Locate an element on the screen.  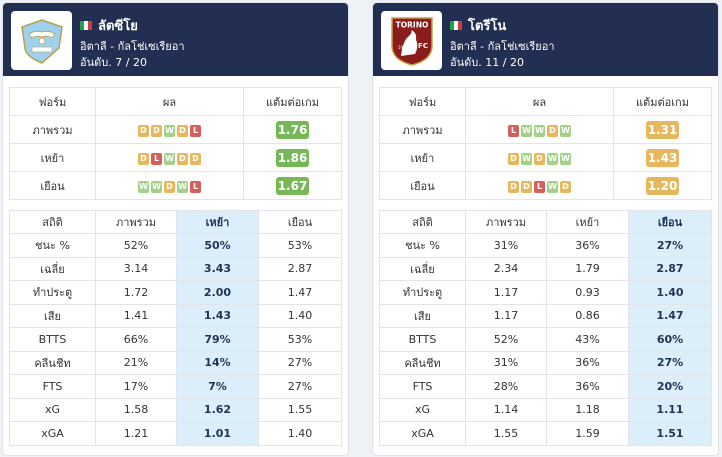
crest-text: FC is located at coordinates (423, 46).